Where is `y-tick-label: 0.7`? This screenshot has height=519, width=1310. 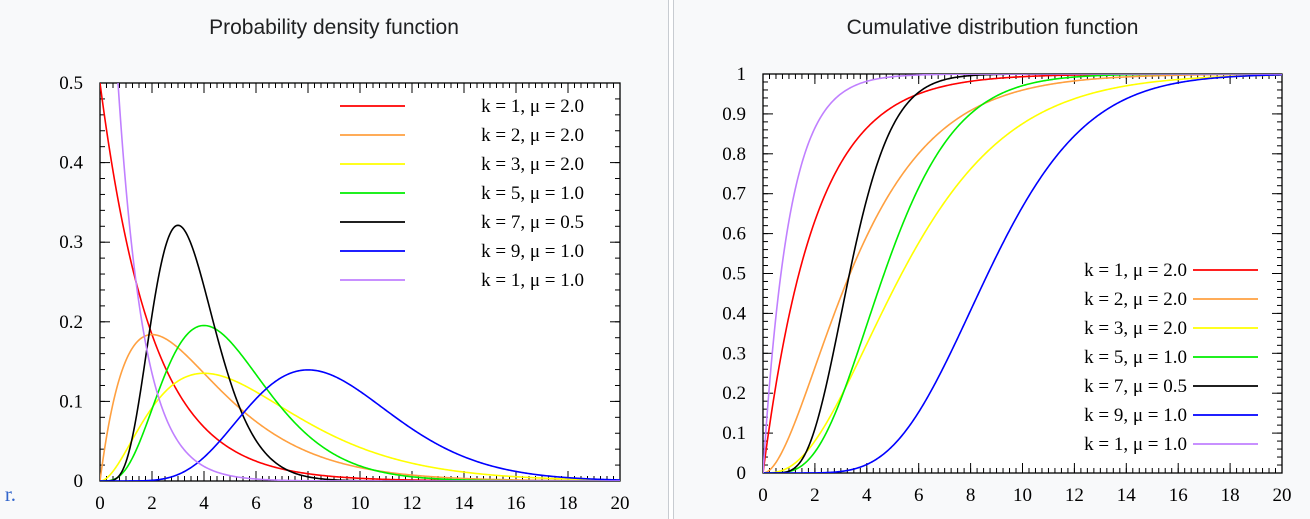 y-tick-label: 0.7 is located at coordinates (734, 194).